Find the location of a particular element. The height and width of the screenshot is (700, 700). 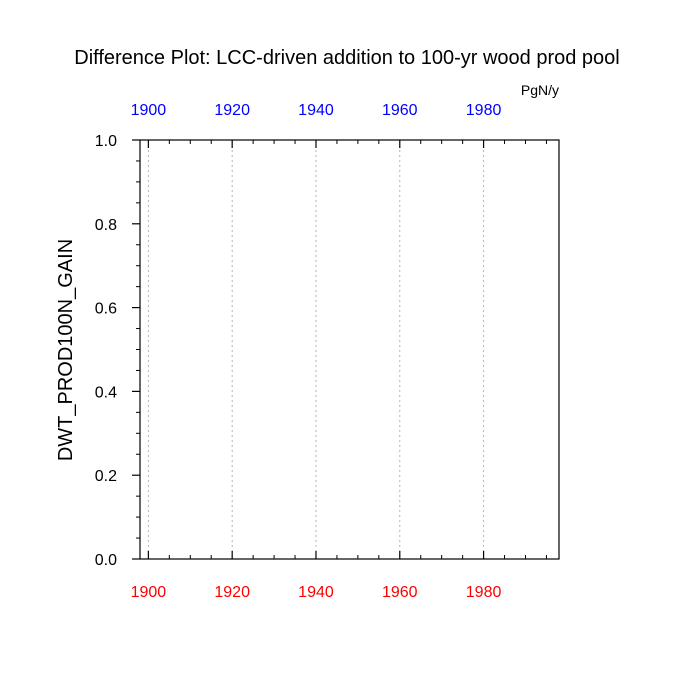

x-tick-label-bottom: 1940 is located at coordinates (316, 592).